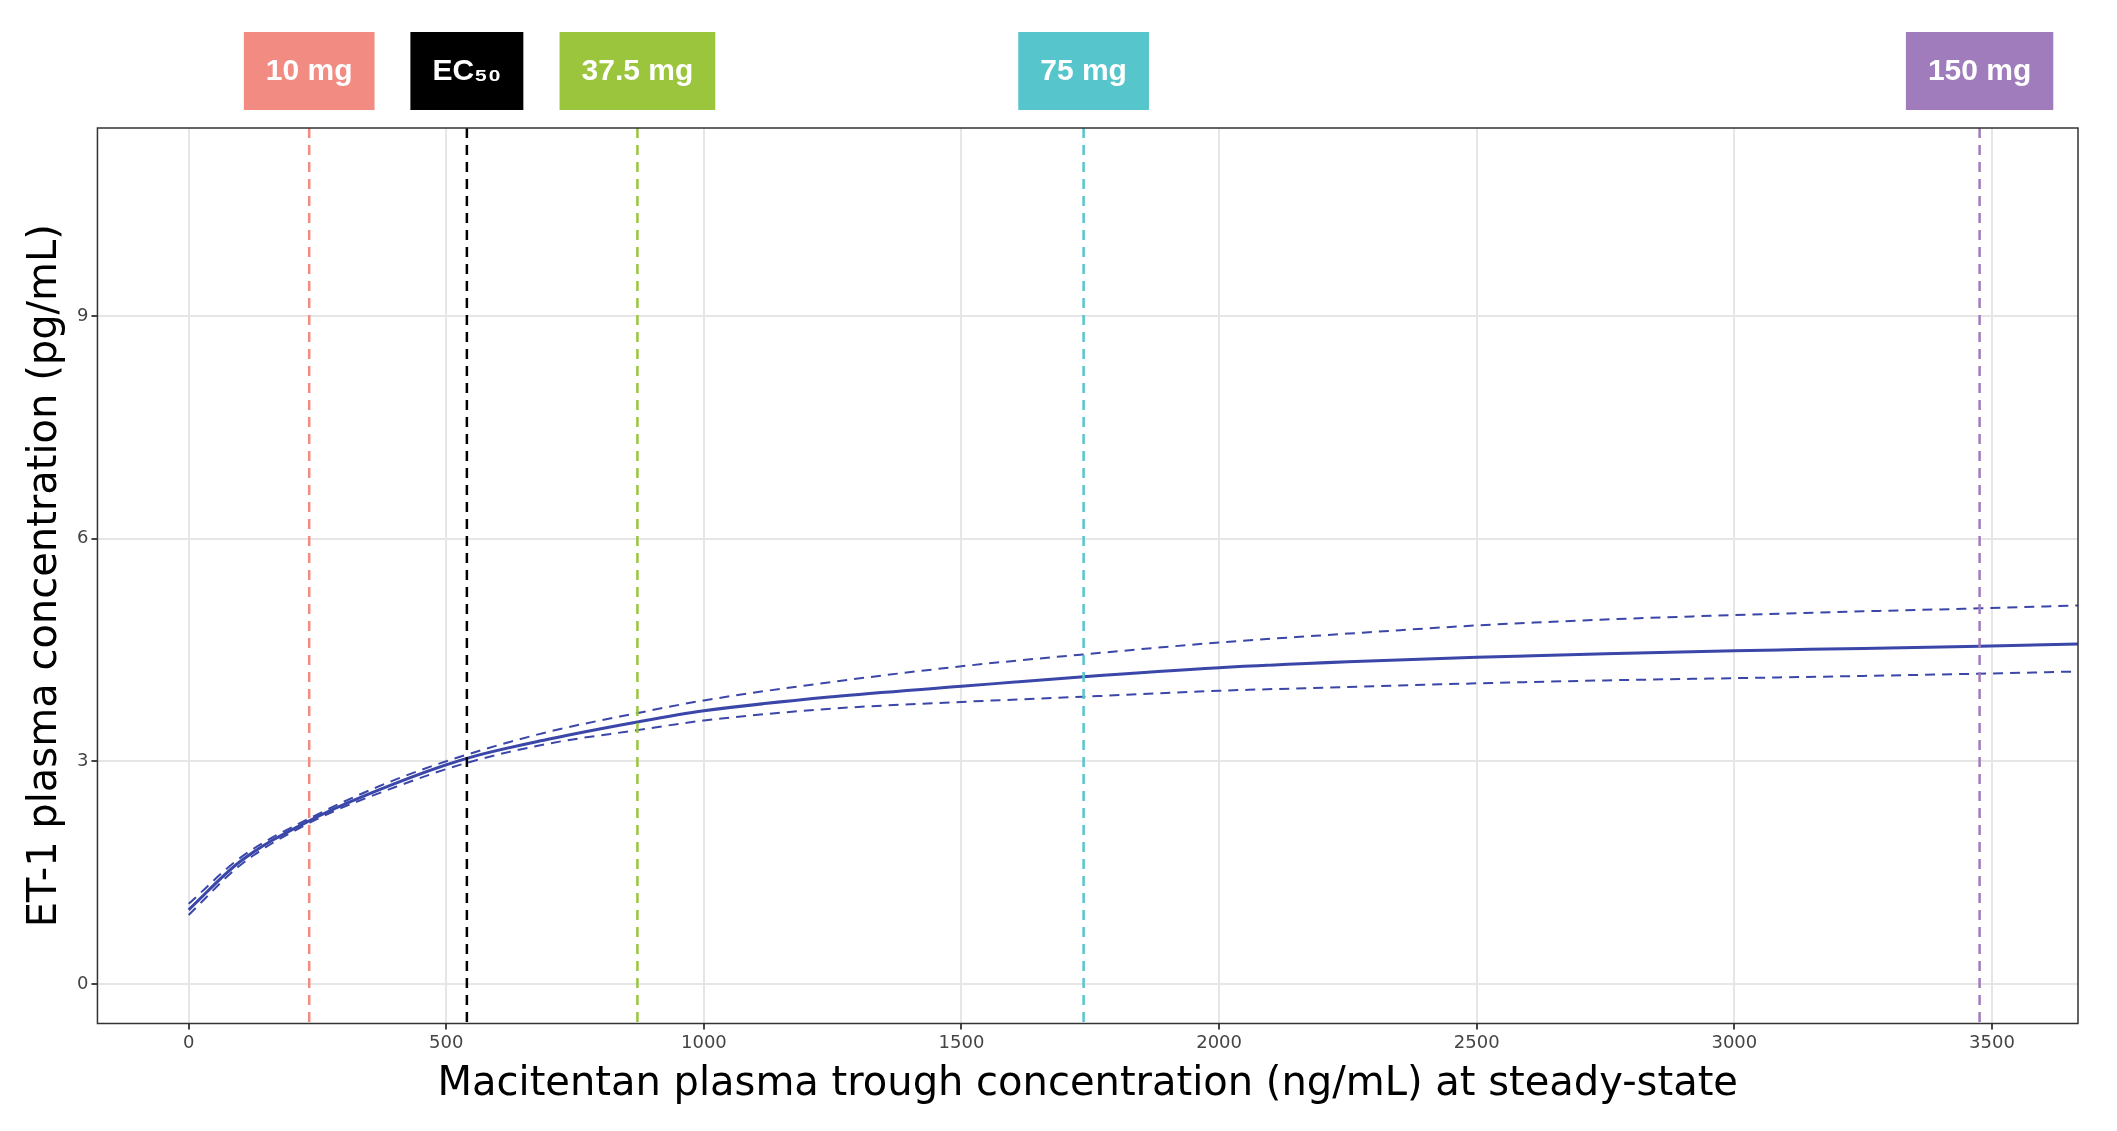  Describe the element at coordinates (703, 1041) in the screenshot. I see `x-tick-label: 1000` at that location.